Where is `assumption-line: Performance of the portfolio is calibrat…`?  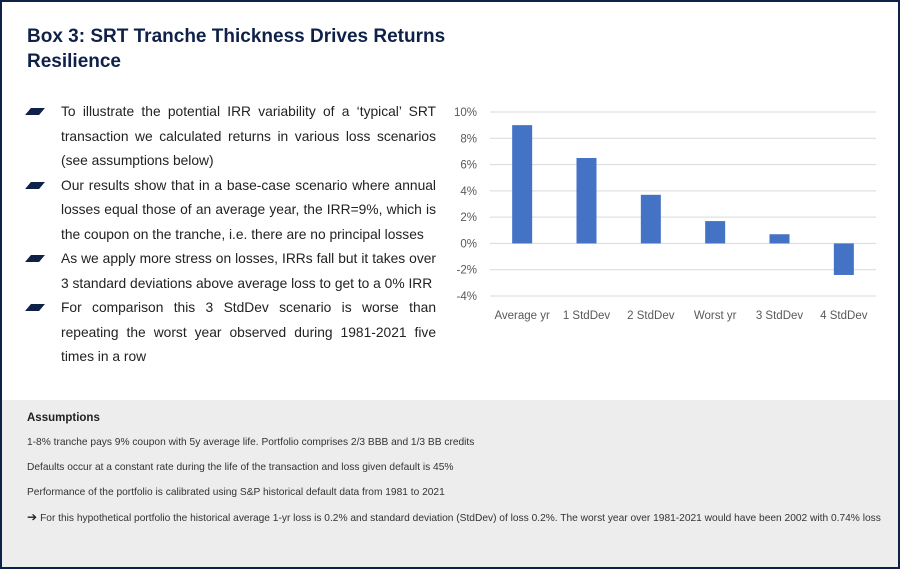
assumption-line: Performance of the portfolio is calibrat… is located at coordinates (236, 492).